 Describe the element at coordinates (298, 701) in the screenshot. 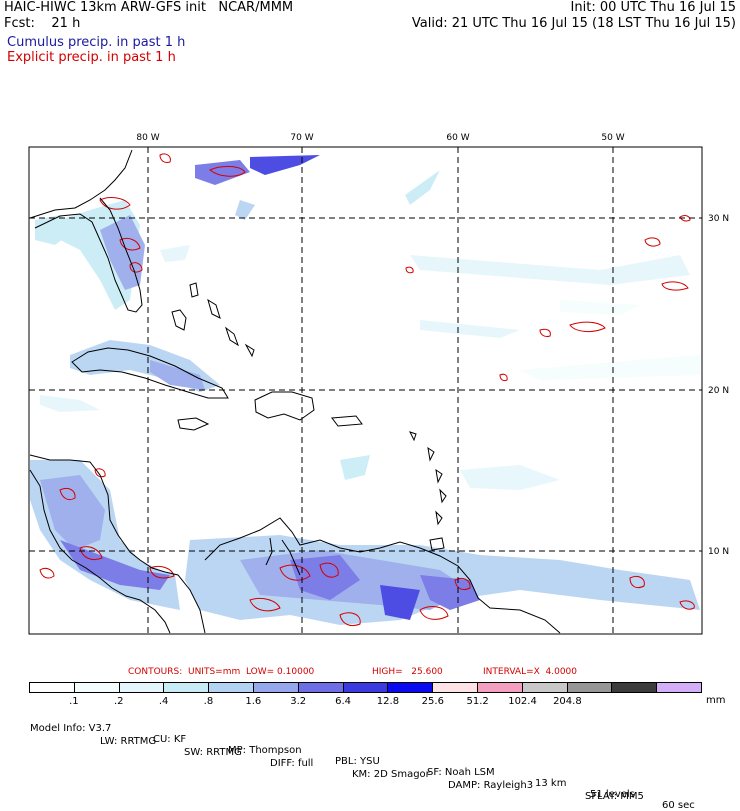

I see `colorbar-tick-label: 3.2` at that location.